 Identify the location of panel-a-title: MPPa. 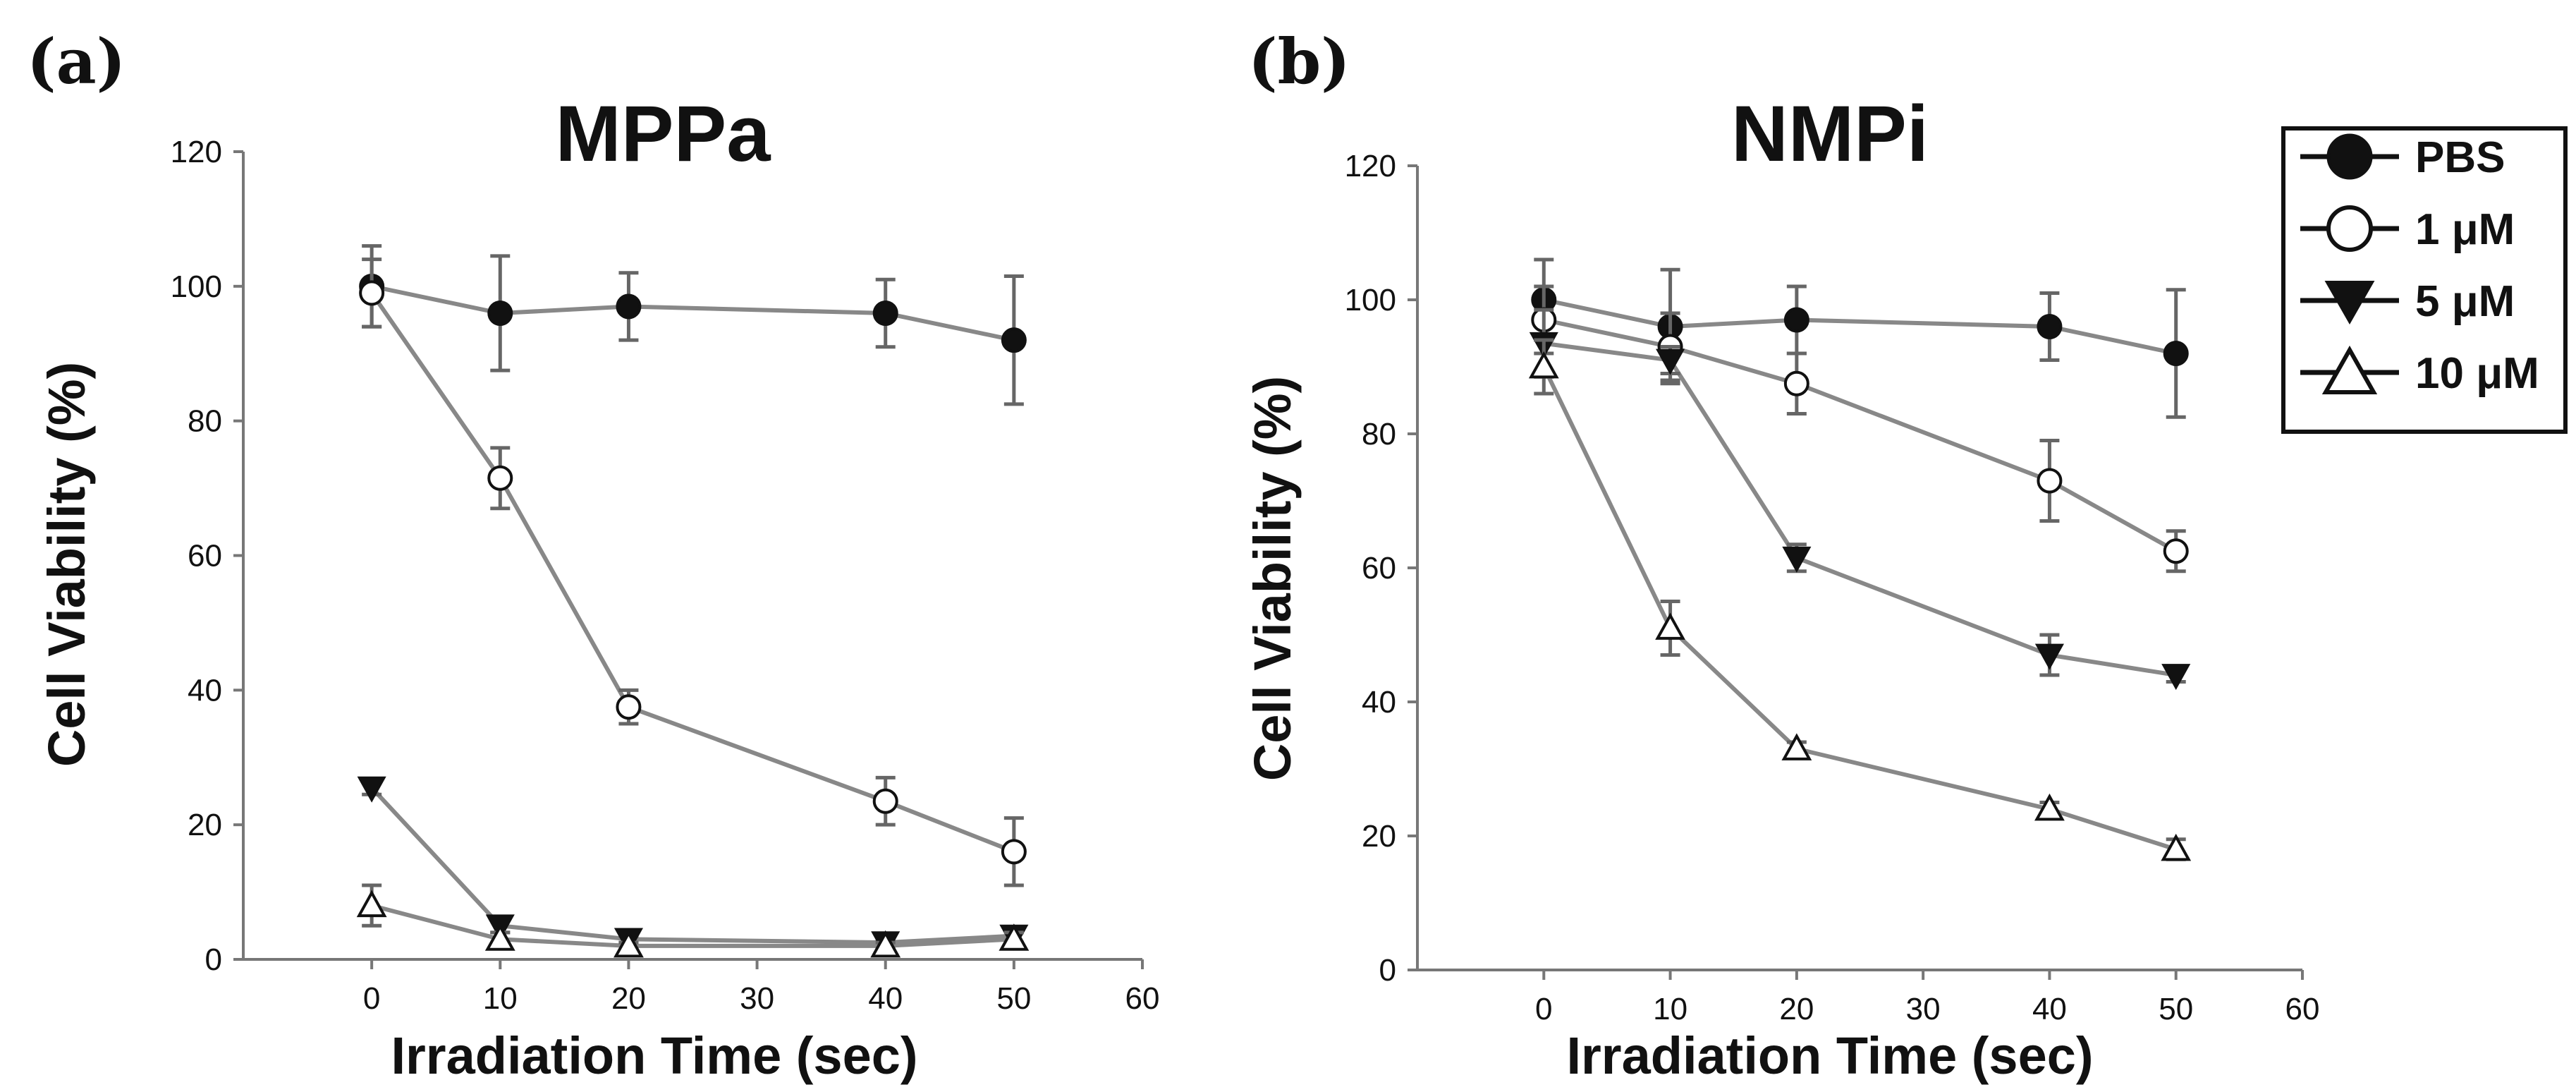
(664, 134).